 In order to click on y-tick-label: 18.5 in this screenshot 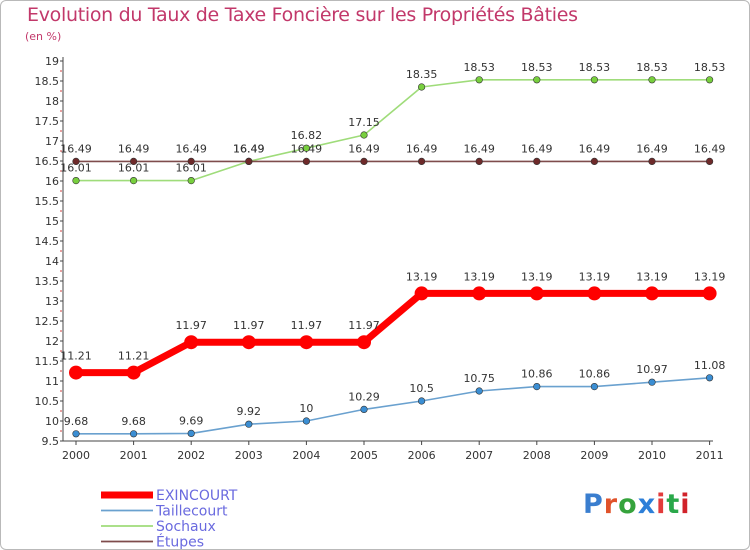, I will do `click(47, 81)`.